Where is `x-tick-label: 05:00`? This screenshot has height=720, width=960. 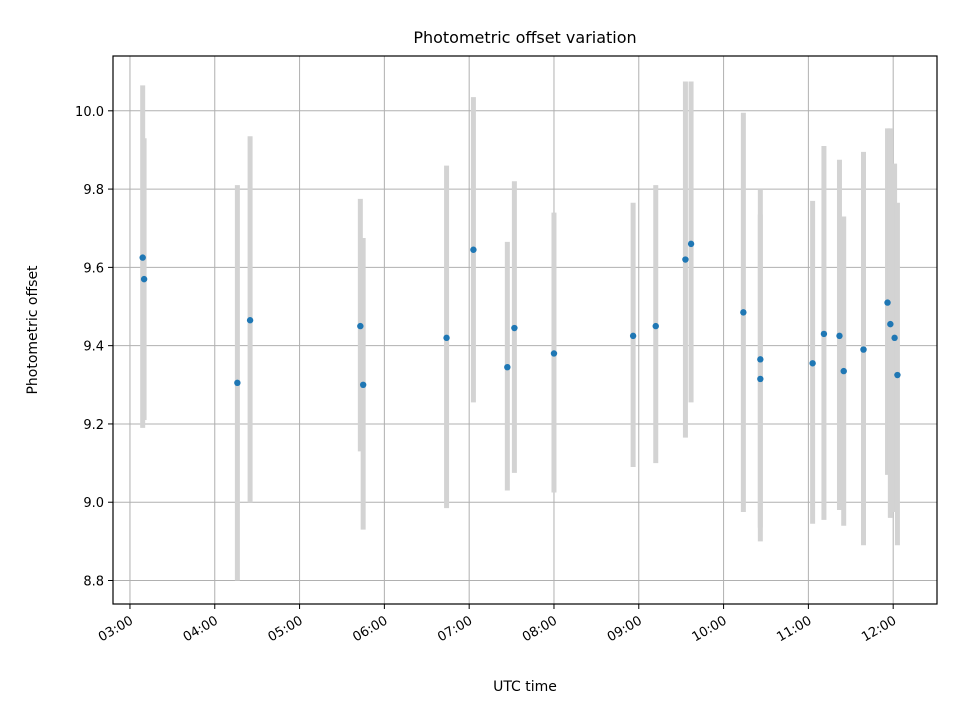
x-tick-label: 05:00 is located at coordinates (286, 629).